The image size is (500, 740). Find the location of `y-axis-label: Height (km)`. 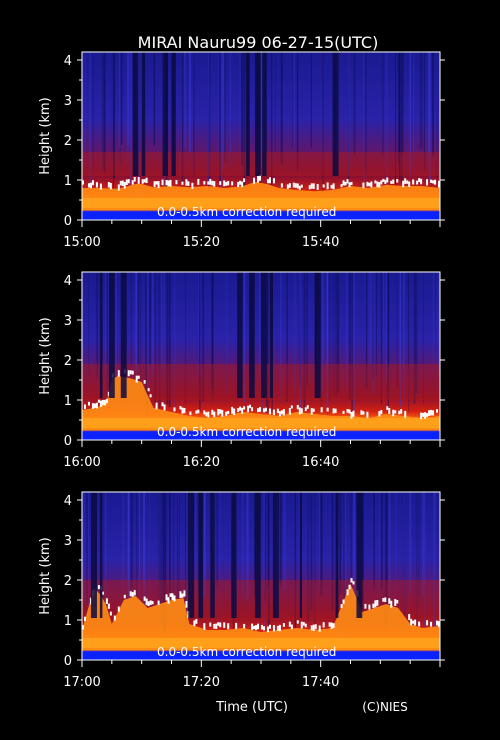

y-axis-label: Height (km) is located at coordinates (45, 135).